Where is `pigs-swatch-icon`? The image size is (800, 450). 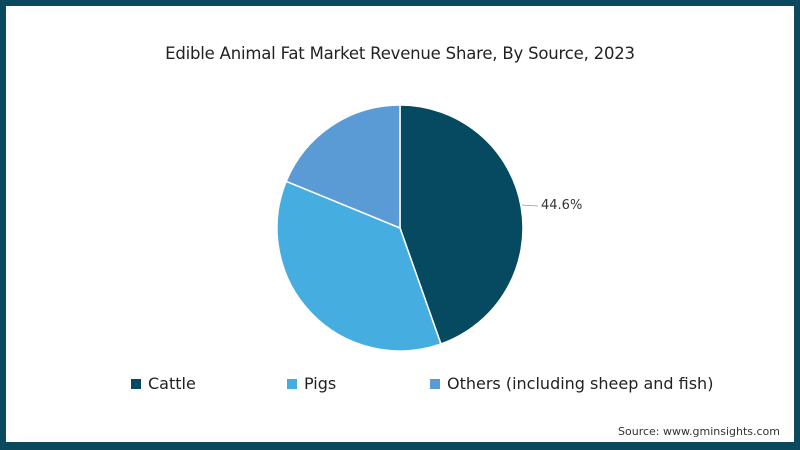 pigs-swatch-icon is located at coordinates (292, 383).